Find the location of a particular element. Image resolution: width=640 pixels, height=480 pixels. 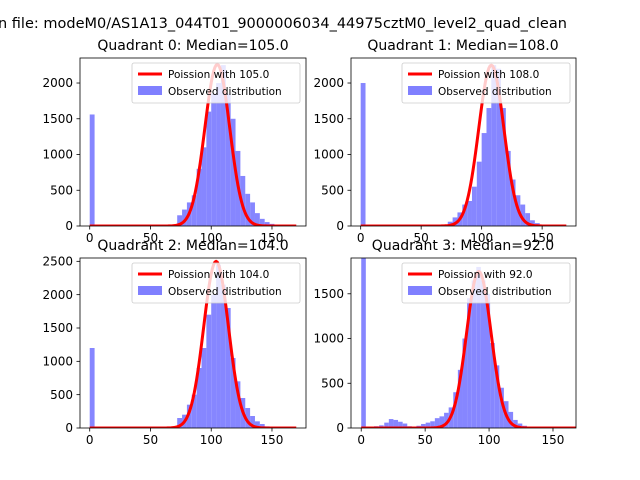

subplot-title: Quadrant 3: Median=92.0 is located at coordinates (463, 246).